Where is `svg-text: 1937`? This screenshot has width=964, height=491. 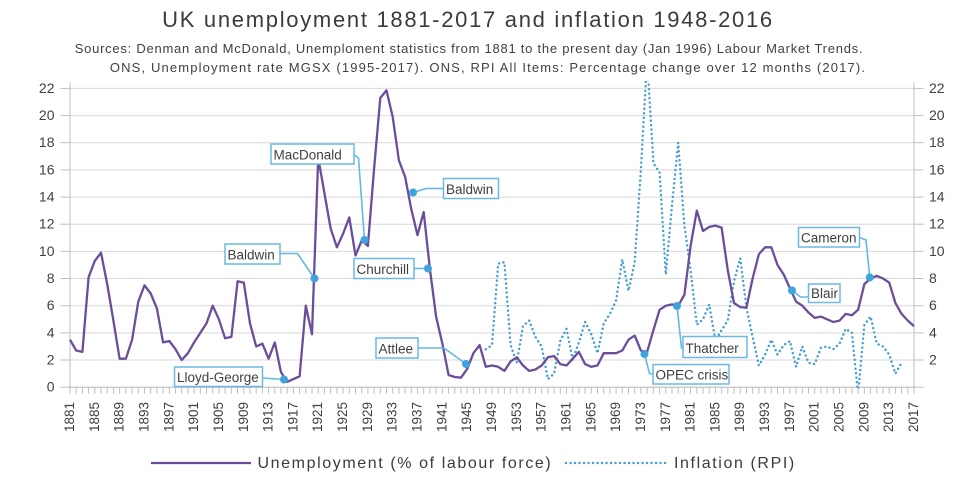 svg-text: 1937 is located at coordinates (417, 417).